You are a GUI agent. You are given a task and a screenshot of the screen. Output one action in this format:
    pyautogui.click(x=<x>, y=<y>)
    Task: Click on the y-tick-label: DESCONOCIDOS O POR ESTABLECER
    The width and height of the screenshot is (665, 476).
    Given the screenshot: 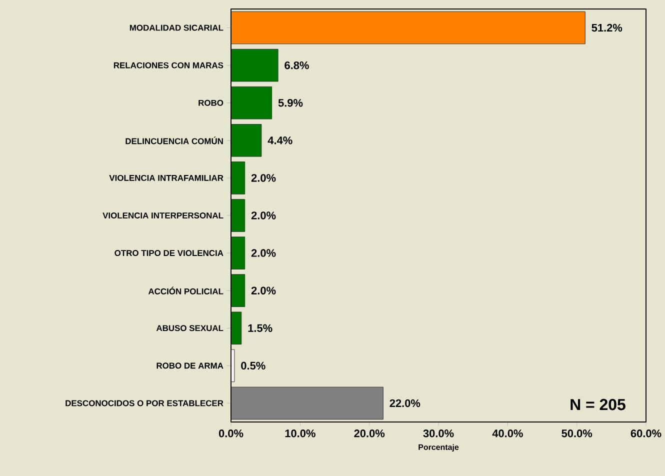 What is the action you would take?
    pyautogui.click(x=145, y=403)
    